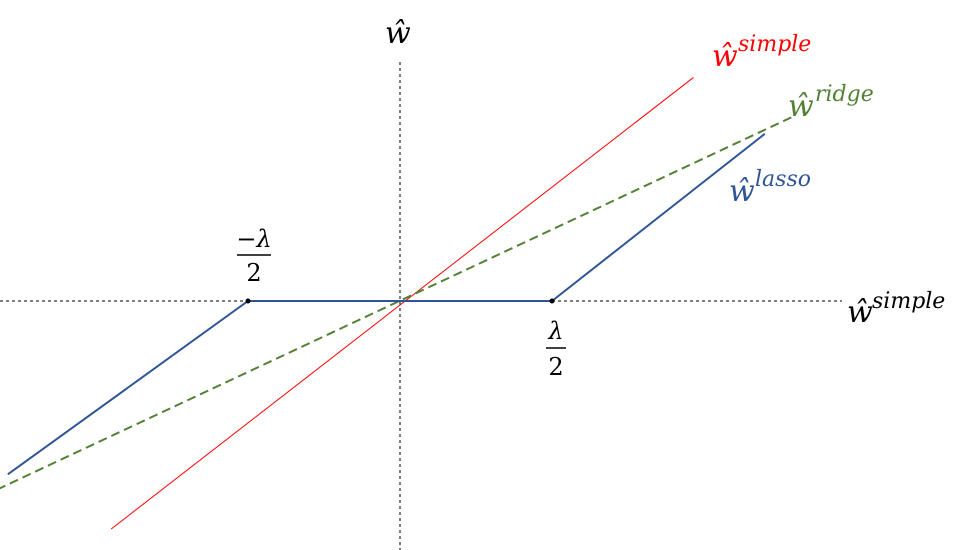 The width and height of the screenshot is (978, 550). What do you see at coordinates (398, 33) in the screenshot?
I see `y-axis-label: ŵ` at bounding box center [398, 33].